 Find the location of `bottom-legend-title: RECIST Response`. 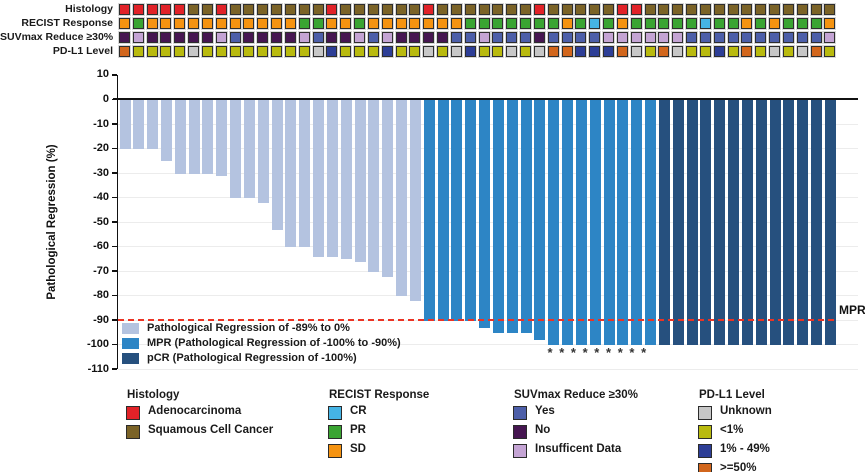

bottom-legend-title: RECIST Response is located at coordinates (379, 395).